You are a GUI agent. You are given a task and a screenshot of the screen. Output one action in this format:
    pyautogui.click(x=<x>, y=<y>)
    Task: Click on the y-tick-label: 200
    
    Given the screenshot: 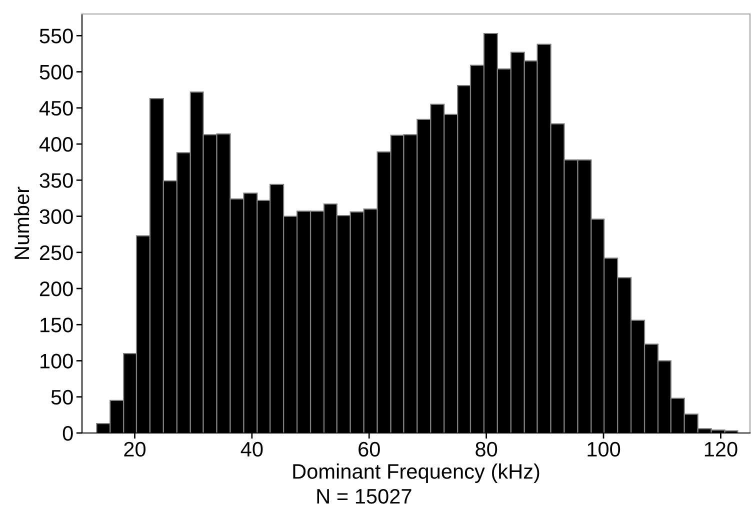 What is the action you would take?
    pyautogui.click(x=56, y=289)
    